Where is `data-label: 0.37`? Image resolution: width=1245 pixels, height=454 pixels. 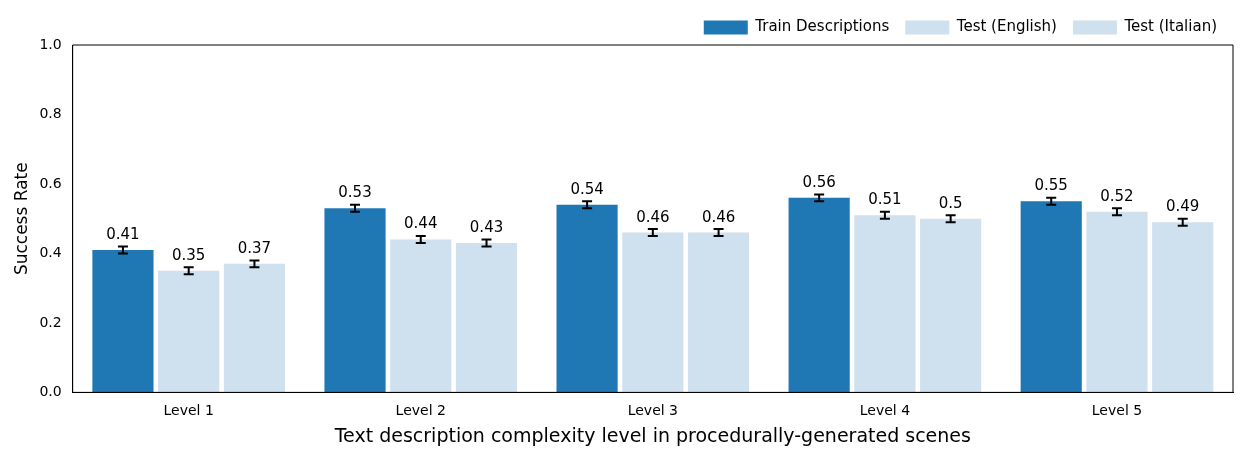
data-label: 0.37 is located at coordinates (254, 247).